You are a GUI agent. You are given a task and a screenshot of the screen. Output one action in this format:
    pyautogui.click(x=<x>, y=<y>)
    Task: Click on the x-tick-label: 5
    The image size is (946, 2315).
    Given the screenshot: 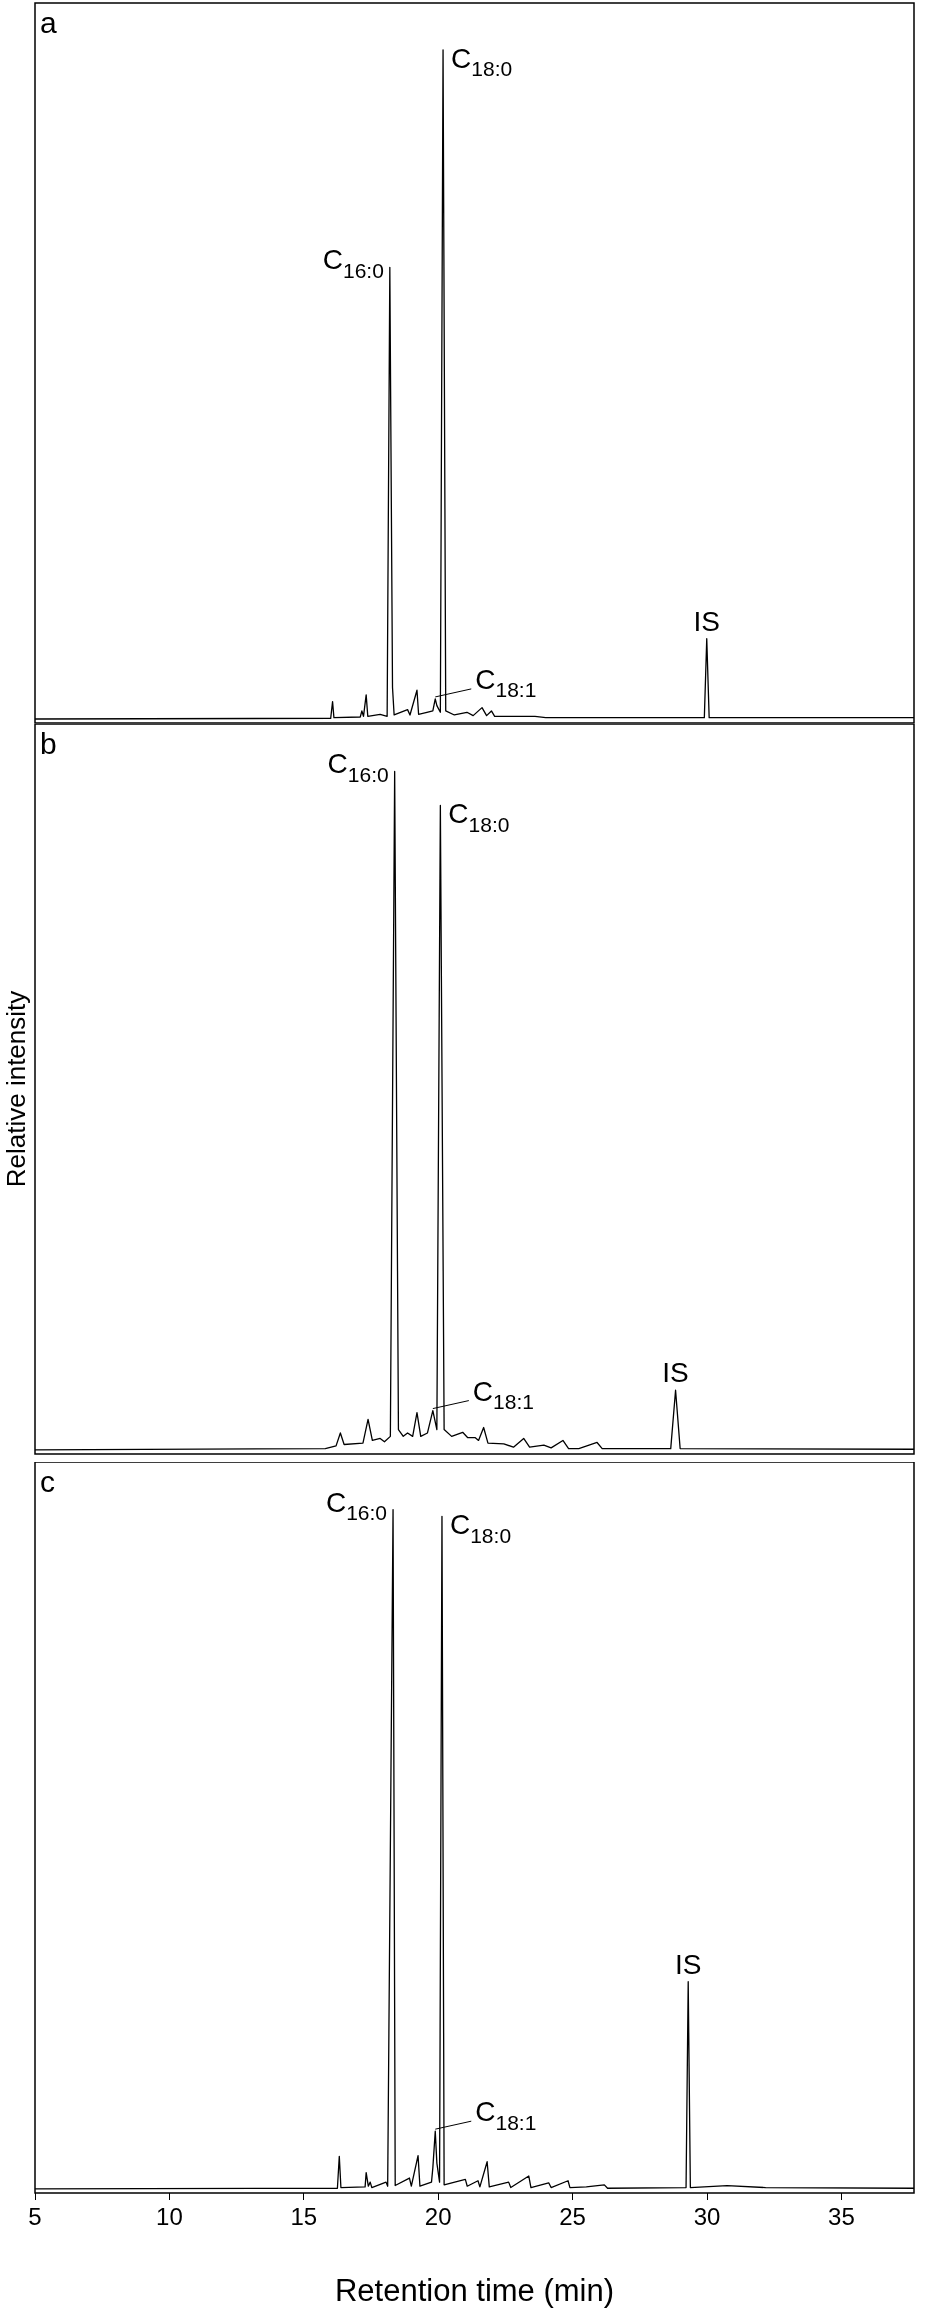 What is the action you would take?
    pyautogui.click(x=35, y=2217)
    